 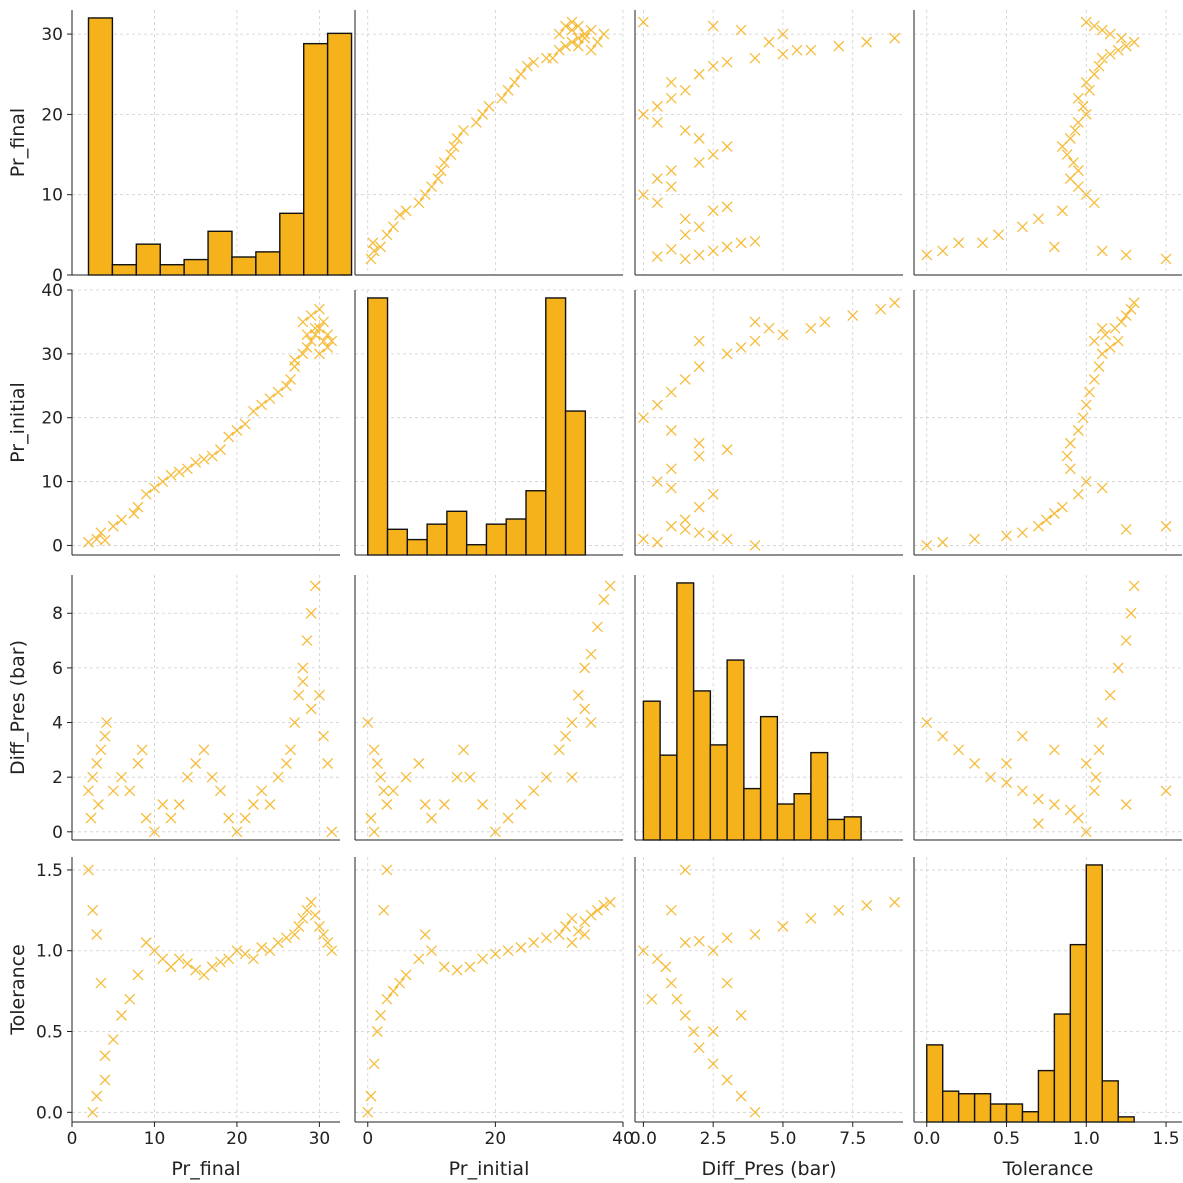 What do you see at coordinates (57, 778) in the screenshot?
I see `y-tick-label: 2` at bounding box center [57, 778].